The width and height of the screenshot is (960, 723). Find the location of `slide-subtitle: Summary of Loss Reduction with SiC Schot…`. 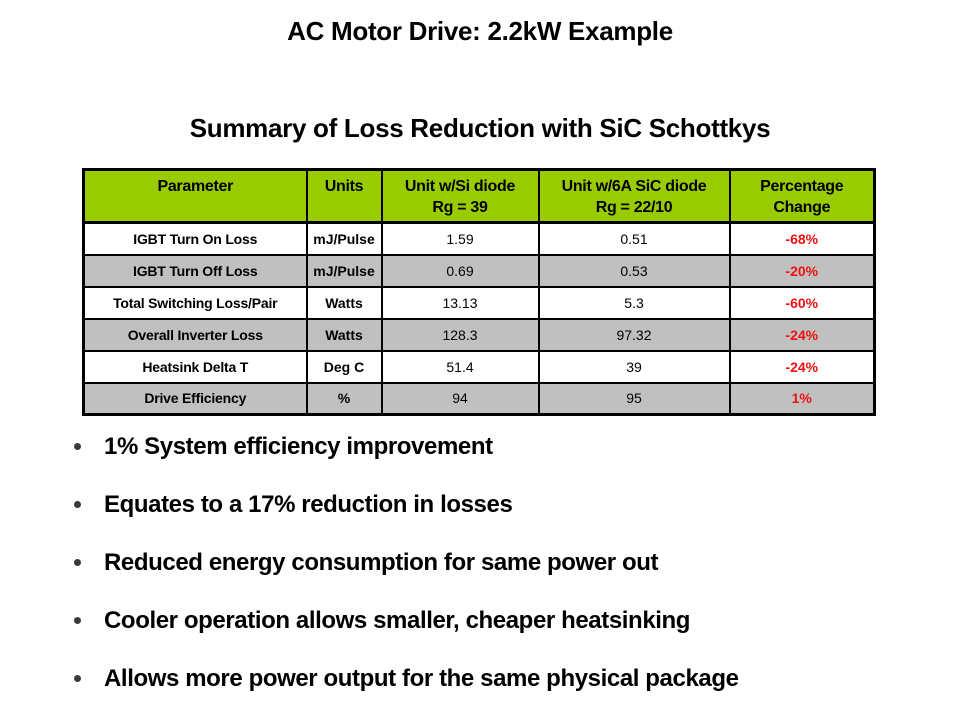

slide-subtitle: Summary of Loss Reduction with SiC Schot… is located at coordinates (480, 128).